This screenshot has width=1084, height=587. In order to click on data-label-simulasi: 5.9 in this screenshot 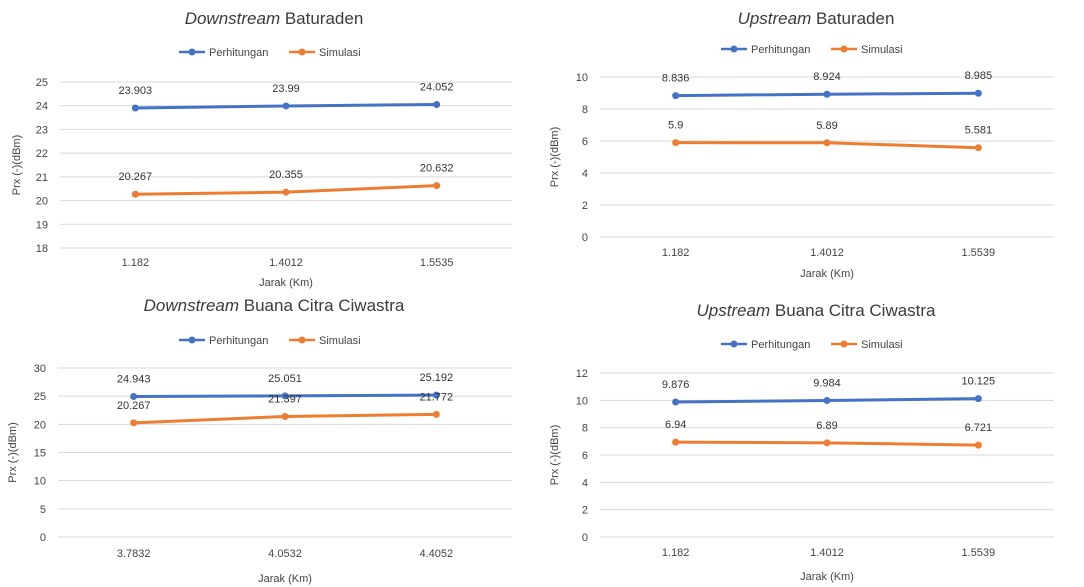, I will do `click(675, 126)`.